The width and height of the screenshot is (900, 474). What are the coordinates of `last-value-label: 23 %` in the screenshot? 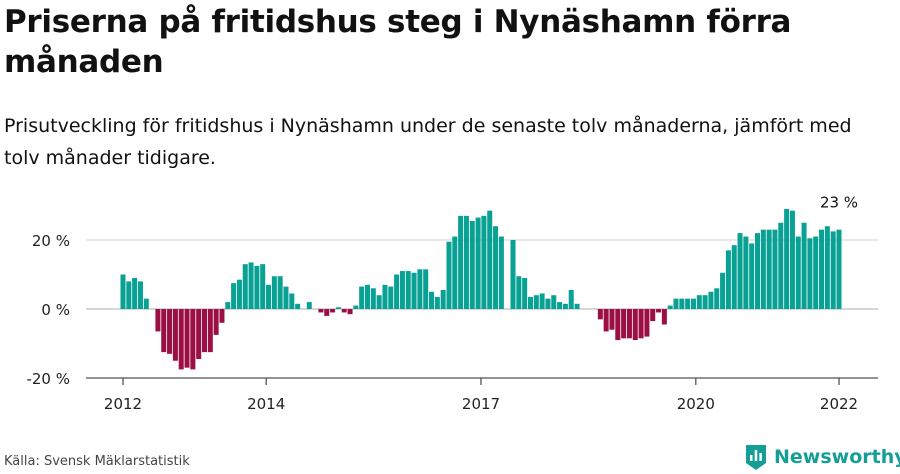 It's located at (839, 203).